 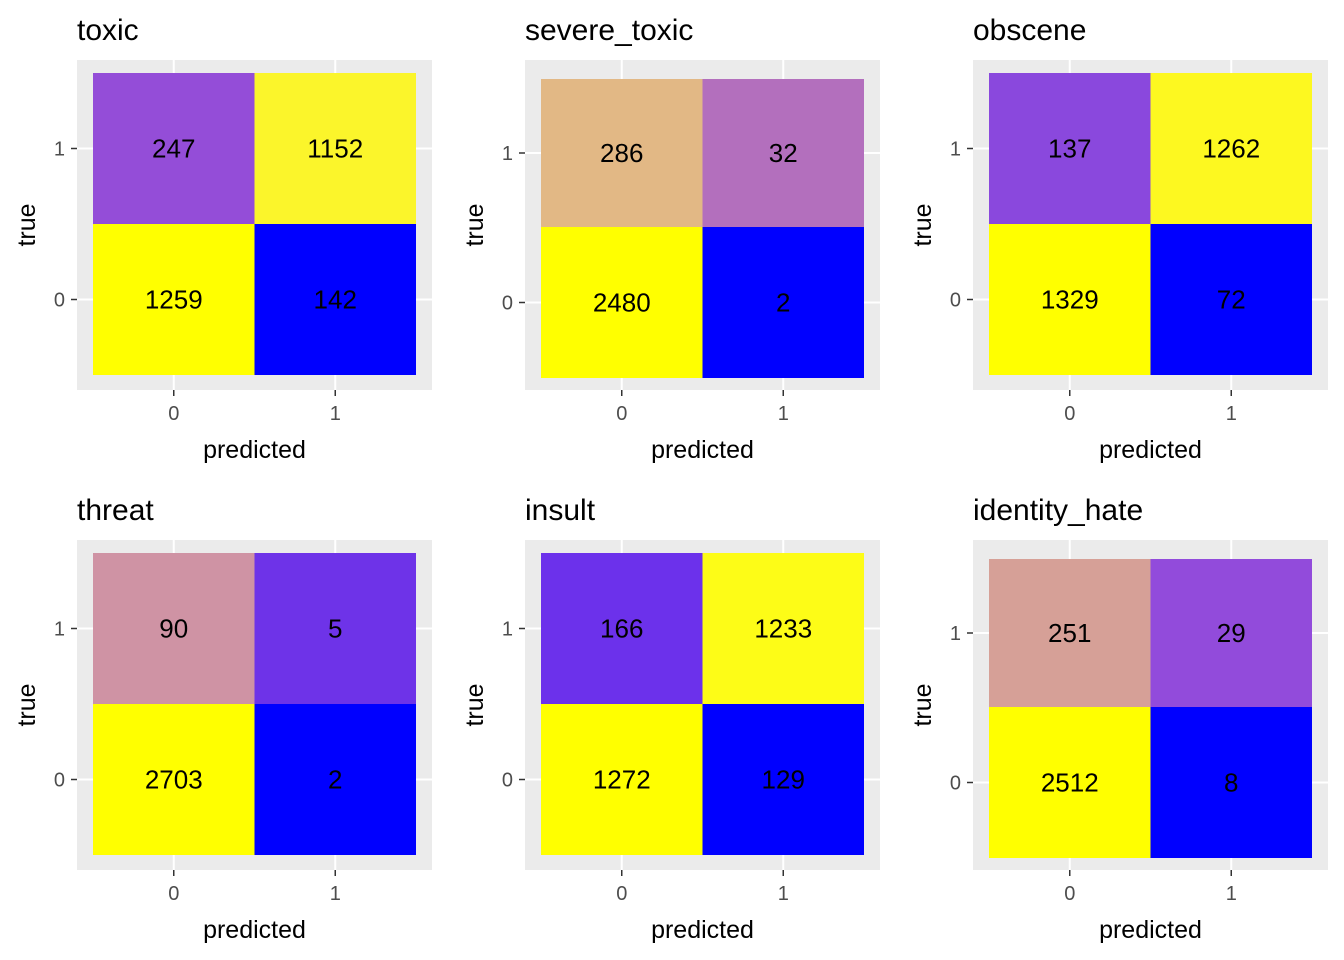 I want to click on cell-value-label: 1233, so click(x=783, y=629).